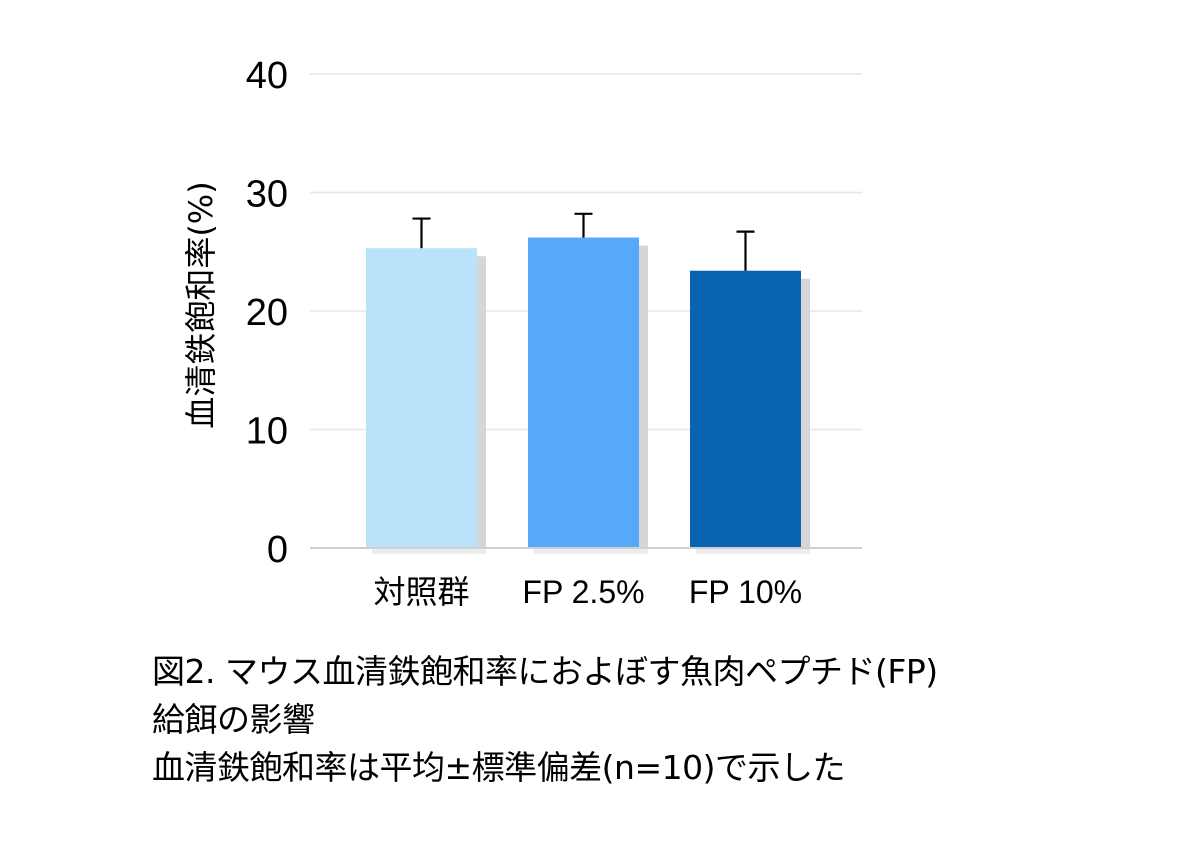  I want to click on y-tick-label: 30, so click(267, 195).